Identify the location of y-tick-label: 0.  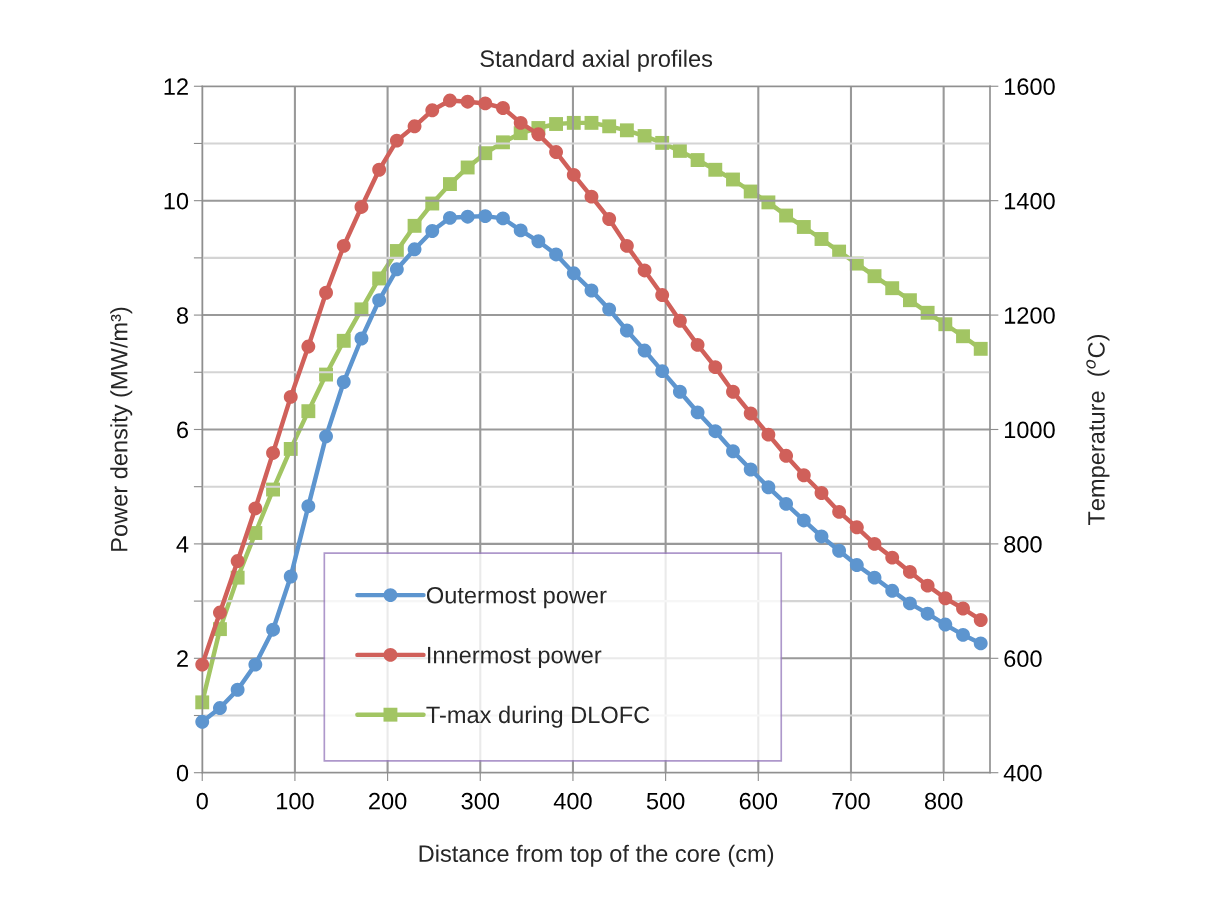
(182, 773).